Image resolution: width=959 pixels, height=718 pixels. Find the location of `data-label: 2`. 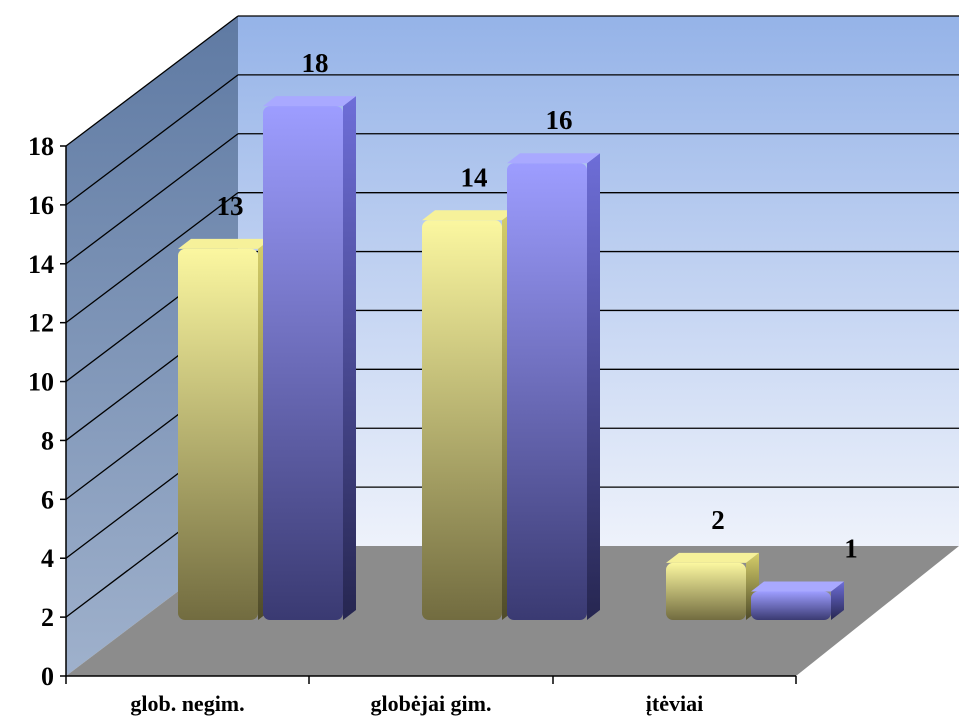

data-label: 2 is located at coordinates (718, 520).